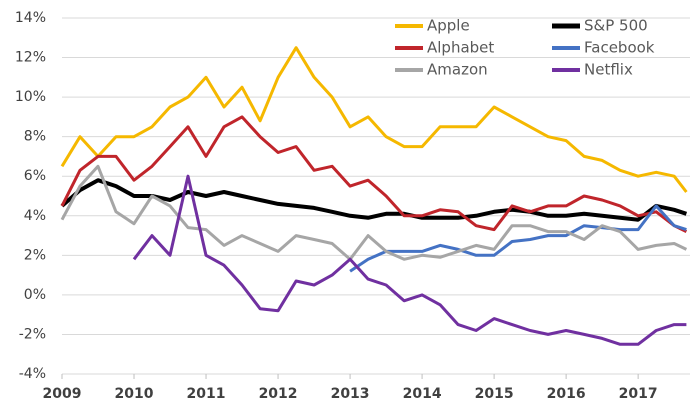 The image size is (694, 404). What do you see at coordinates (134, 394) in the screenshot?
I see `x-tick-label: 2010` at bounding box center [134, 394].